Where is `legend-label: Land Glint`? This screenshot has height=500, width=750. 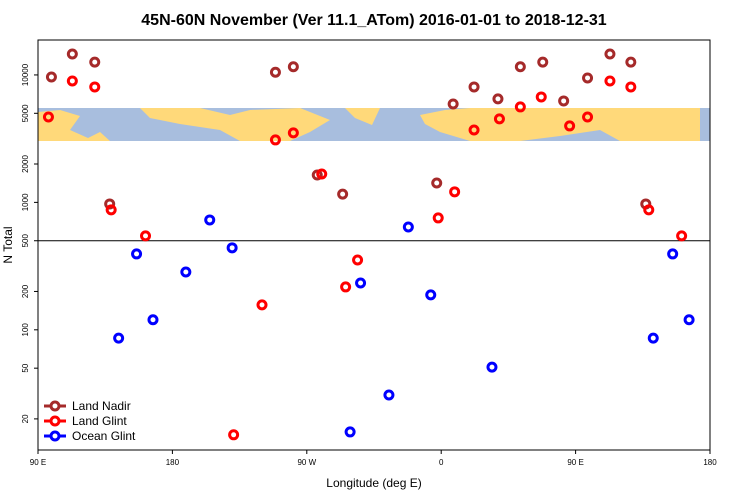 legend-label: Land Glint is located at coordinates (99, 421).